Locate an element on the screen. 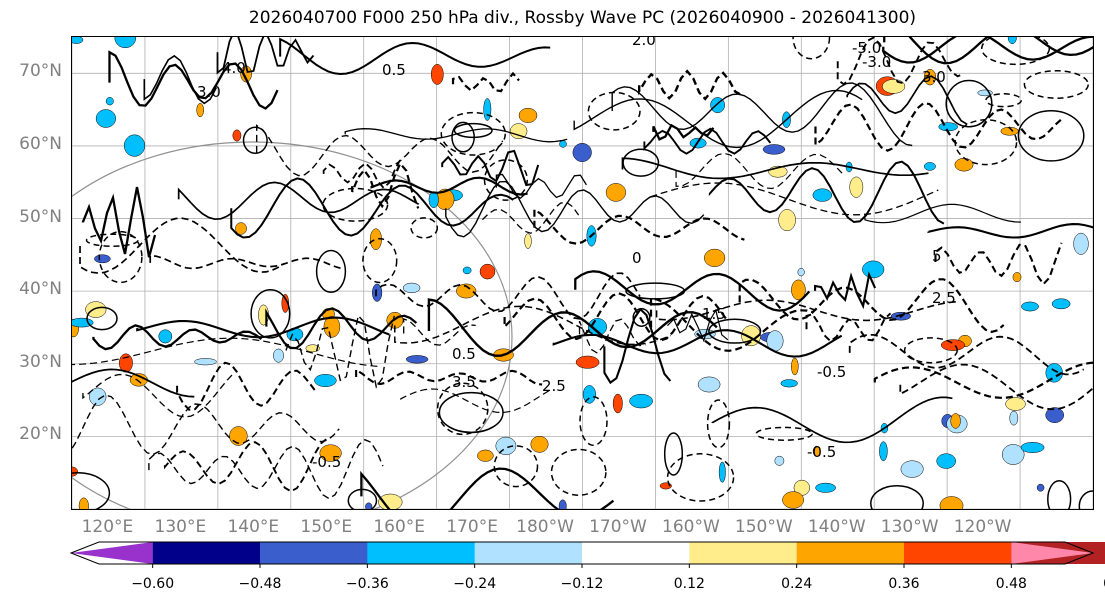 The height and width of the screenshot is (604, 1105). lat-label: 70°N is located at coordinates (40, 71).